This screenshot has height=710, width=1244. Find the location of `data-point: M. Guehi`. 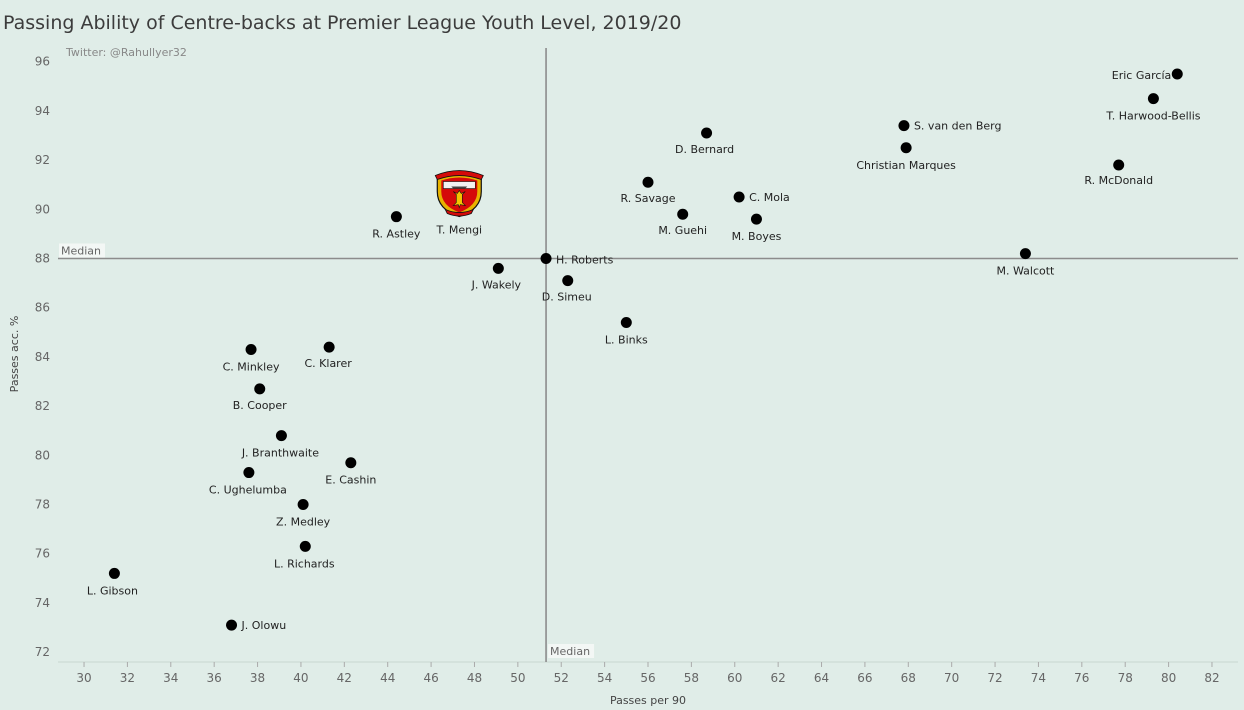

data-point: M. Guehi is located at coordinates (682, 222).